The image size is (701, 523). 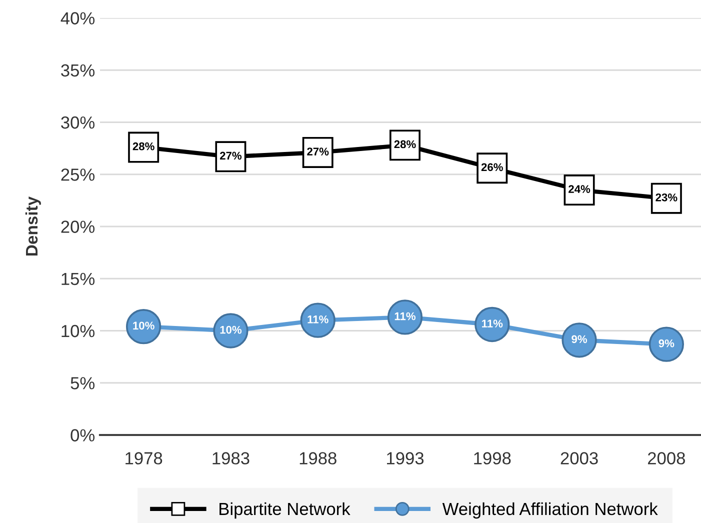 What do you see at coordinates (492, 167) in the screenshot?
I see `data-label: 26%` at bounding box center [492, 167].